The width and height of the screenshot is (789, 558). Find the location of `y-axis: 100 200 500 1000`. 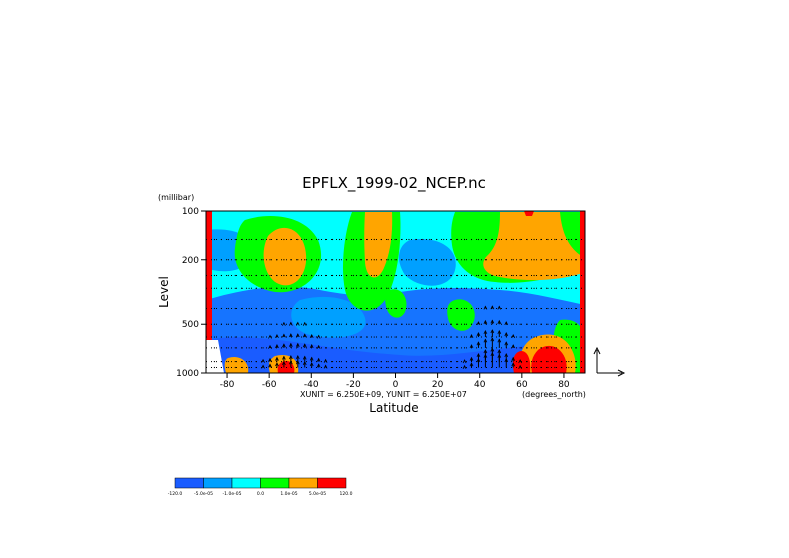

y-axis: 100 200 500 1000 is located at coordinates (191, 293).